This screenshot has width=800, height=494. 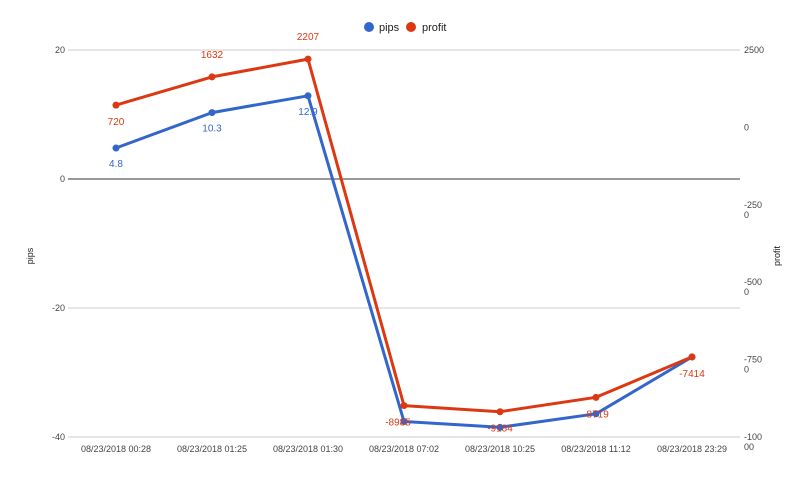 What do you see at coordinates (405, 28) in the screenshot?
I see `legend: pips profit` at bounding box center [405, 28].